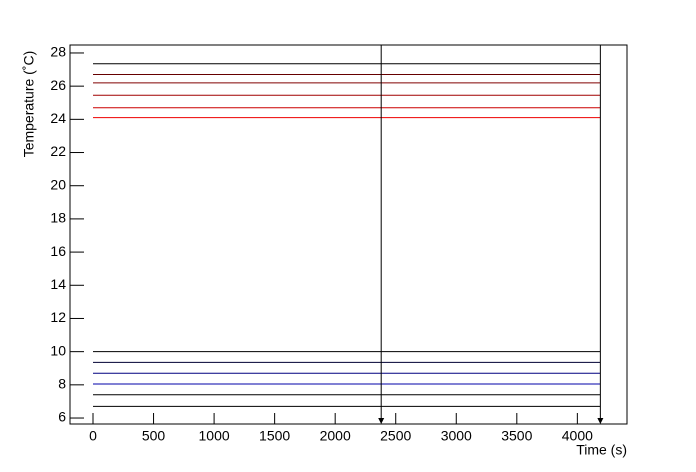  Describe the element at coordinates (516, 436) in the screenshot. I see `x-tick-label: 3500` at that location.